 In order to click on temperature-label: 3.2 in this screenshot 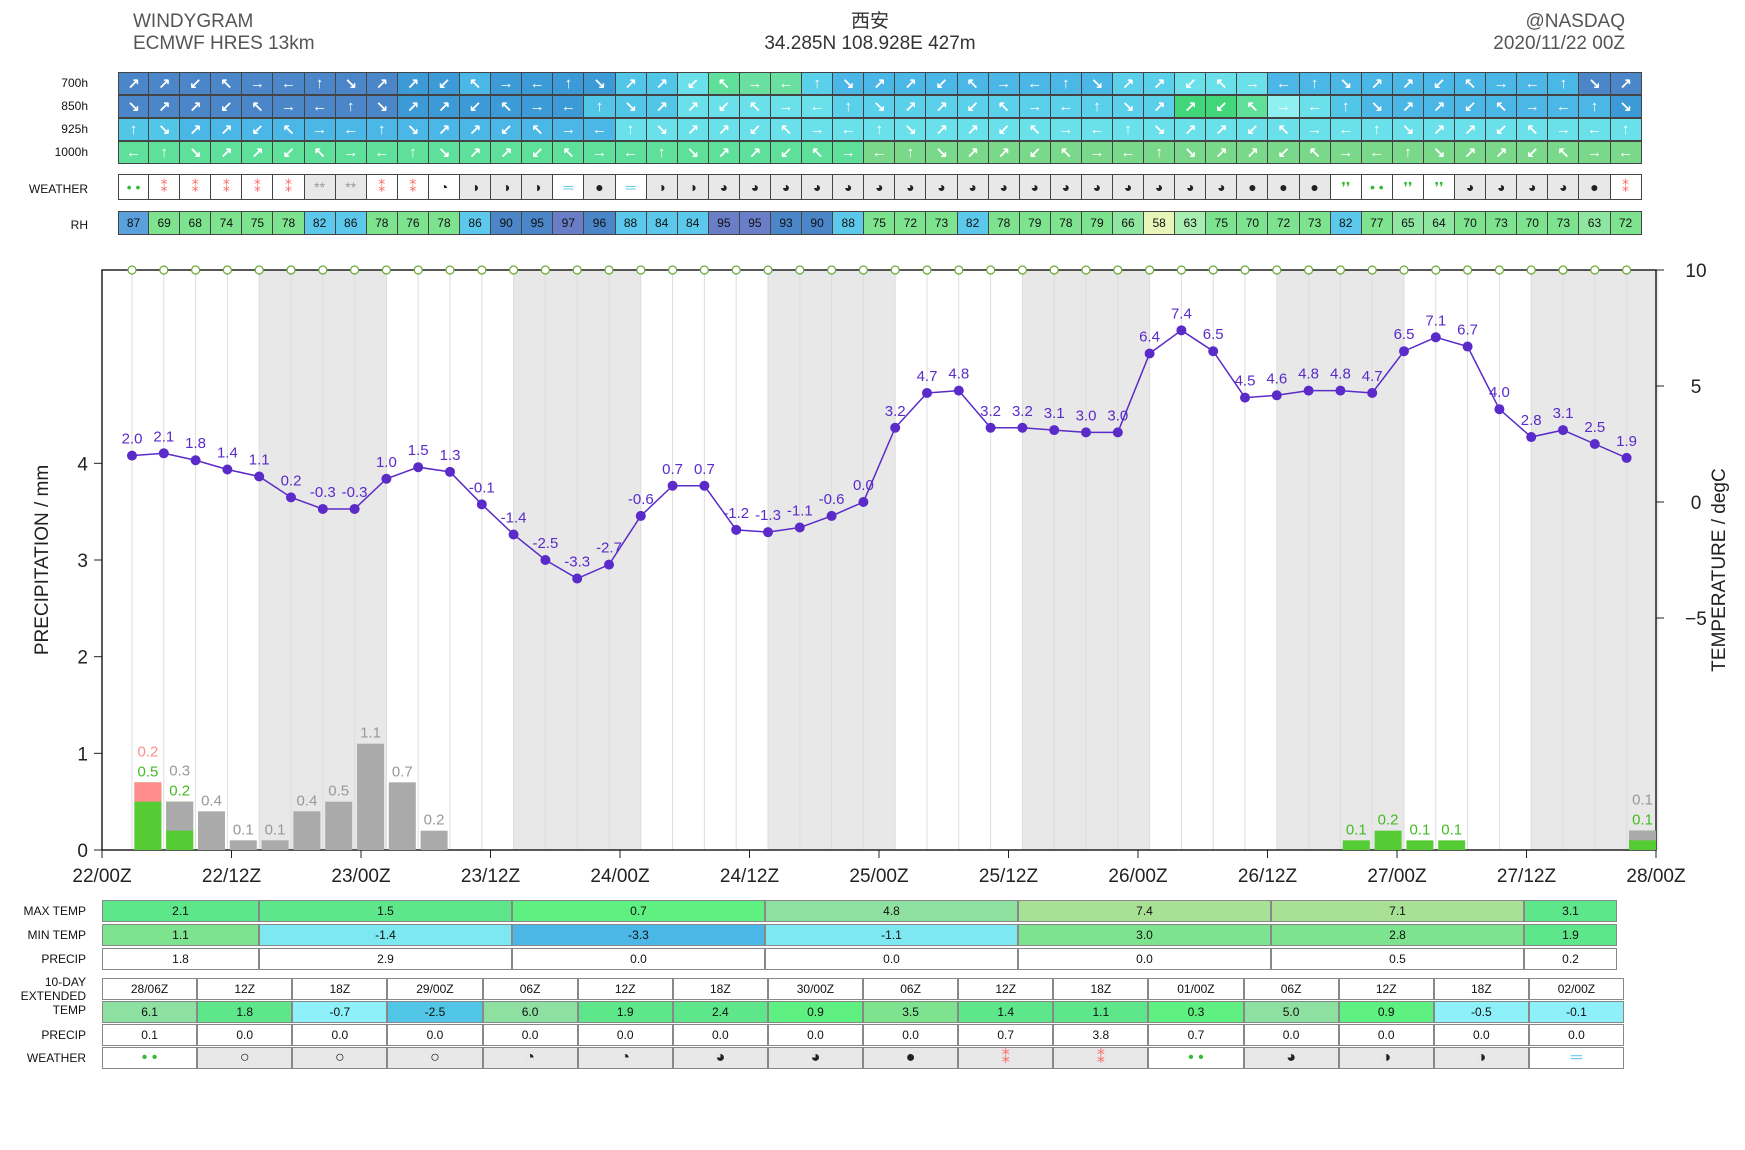, I will do `click(990, 411)`.